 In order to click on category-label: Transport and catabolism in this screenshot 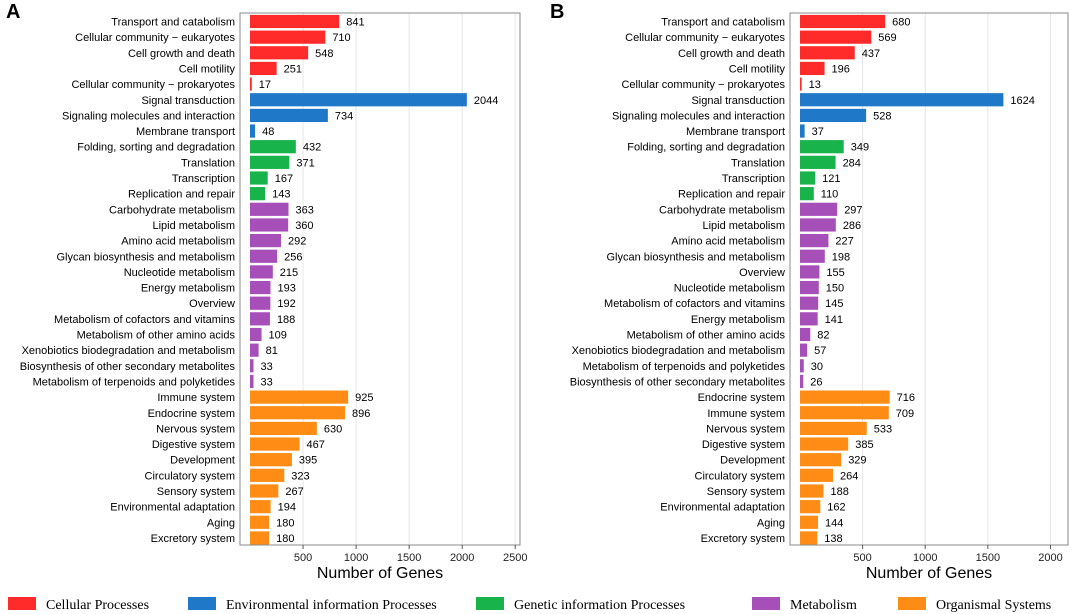, I will do `click(173, 23)`.